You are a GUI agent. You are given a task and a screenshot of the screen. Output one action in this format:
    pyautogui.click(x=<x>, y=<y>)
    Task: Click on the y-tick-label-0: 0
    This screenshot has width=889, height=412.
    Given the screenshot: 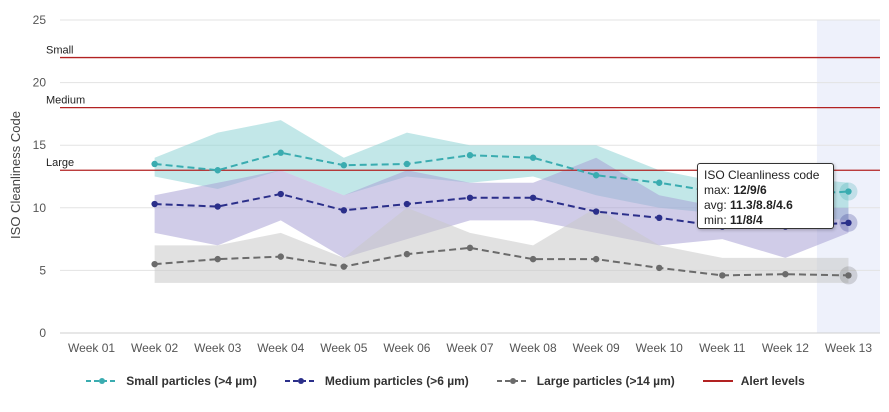 What is the action you would take?
    pyautogui.click(x=42, y=333)
    